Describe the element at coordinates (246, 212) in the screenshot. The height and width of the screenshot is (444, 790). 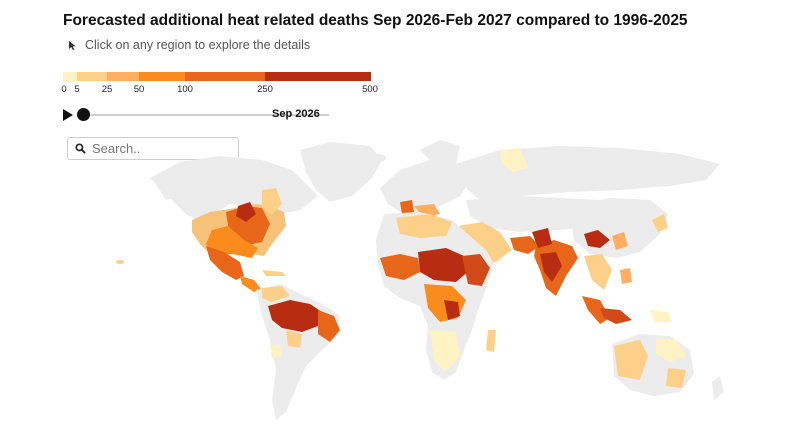
I see `region-usa-texas` at that location.